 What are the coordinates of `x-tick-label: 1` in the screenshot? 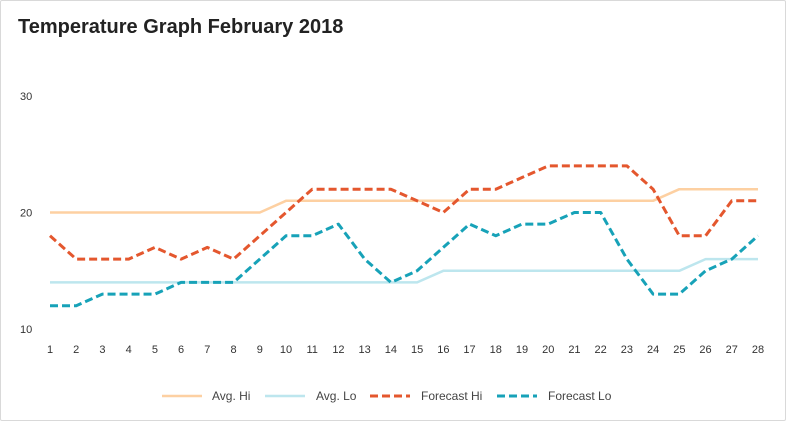 It's located at (50, 350).